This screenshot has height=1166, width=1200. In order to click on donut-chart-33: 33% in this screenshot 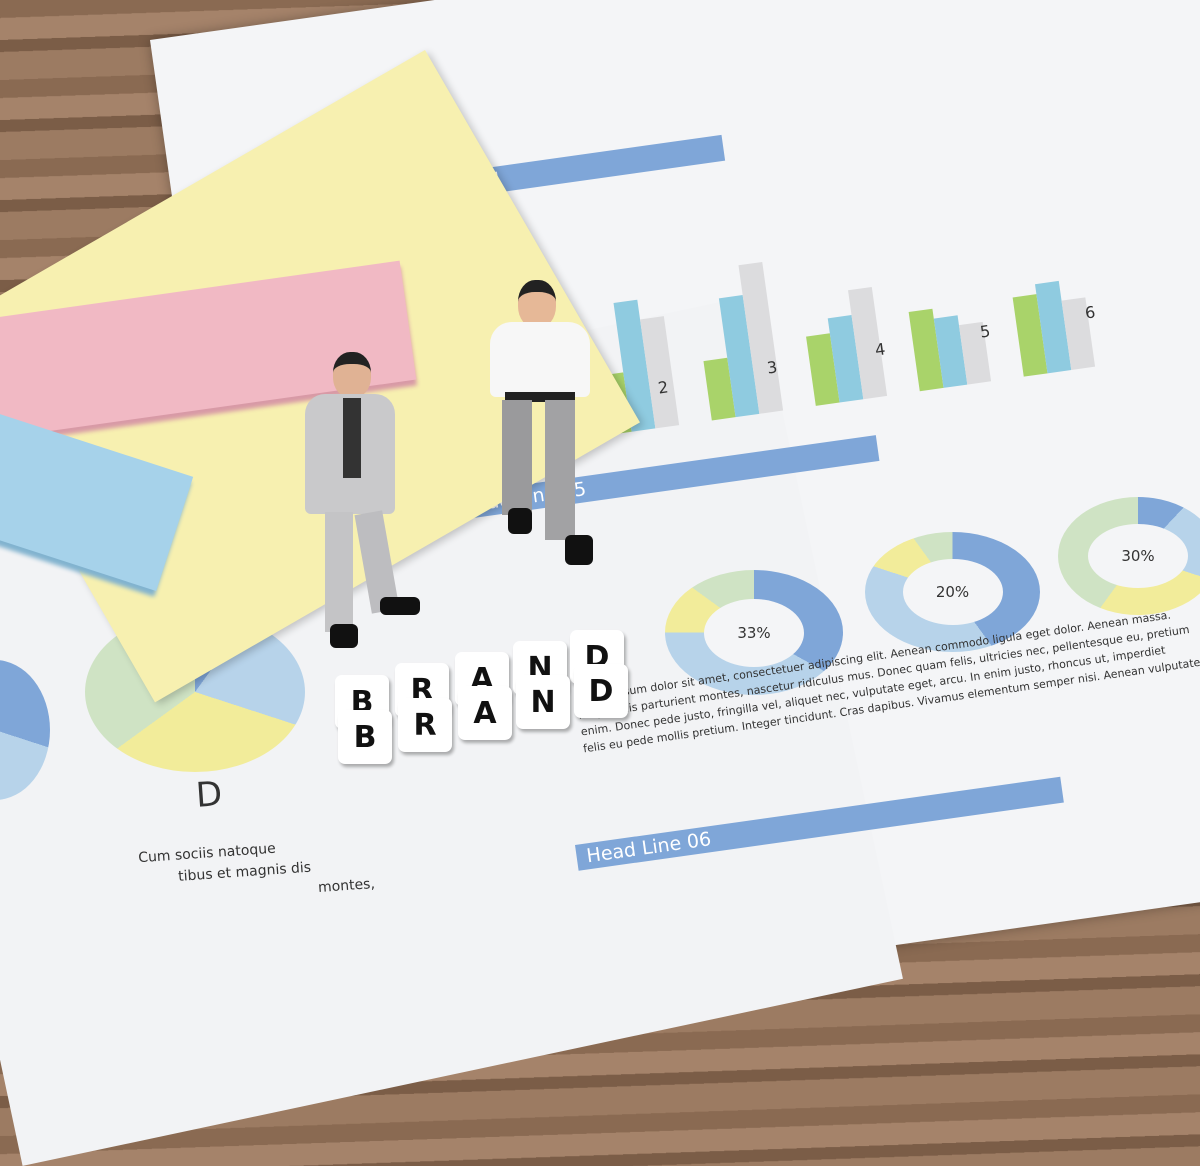, I will do `click(754, 632)`.